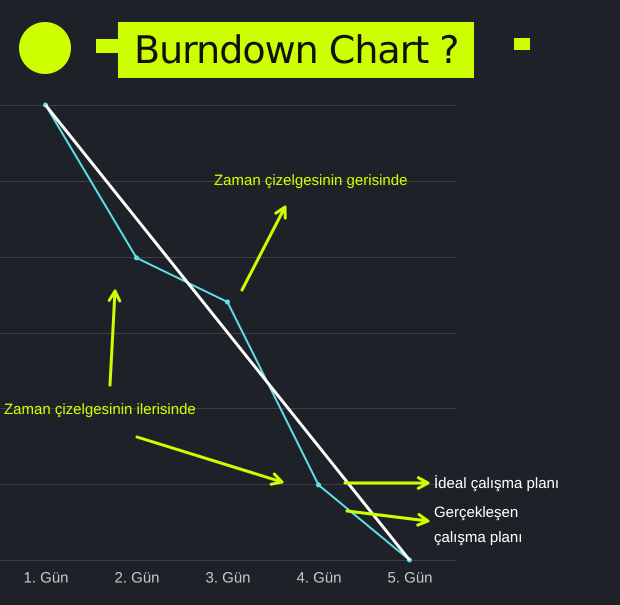 This screenshot has height=605, width=620. I want to click on x-tick-label: 1. Gün, so click(46, 578).